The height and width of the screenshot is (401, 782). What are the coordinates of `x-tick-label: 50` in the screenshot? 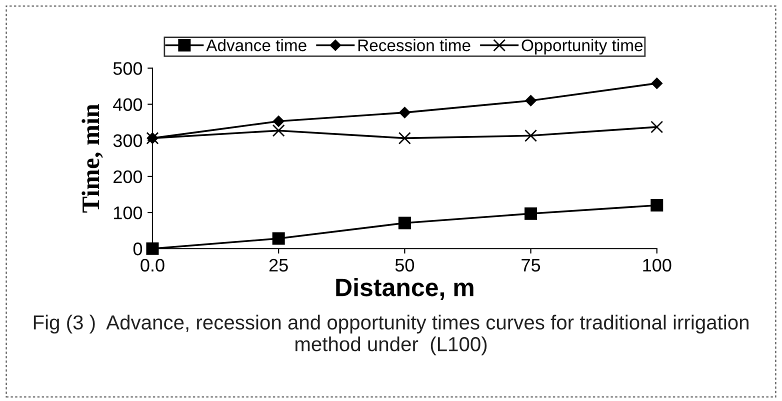 It's located at (404, 265).